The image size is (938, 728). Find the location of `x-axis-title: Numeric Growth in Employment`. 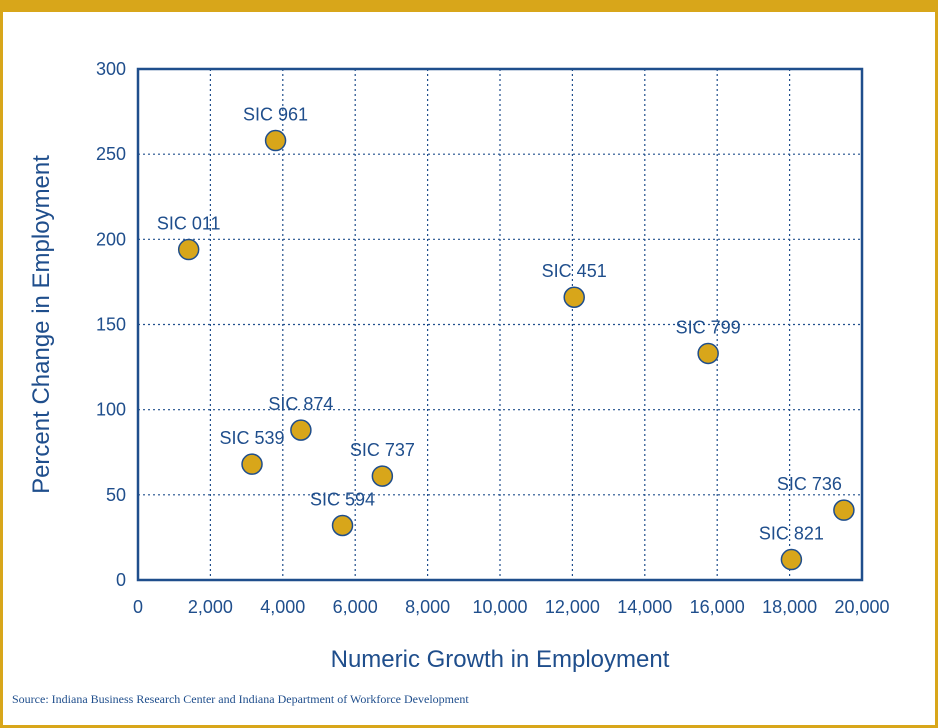

x-axis-title: Numeric Growth in Employment is located at coordinates (500, 659).